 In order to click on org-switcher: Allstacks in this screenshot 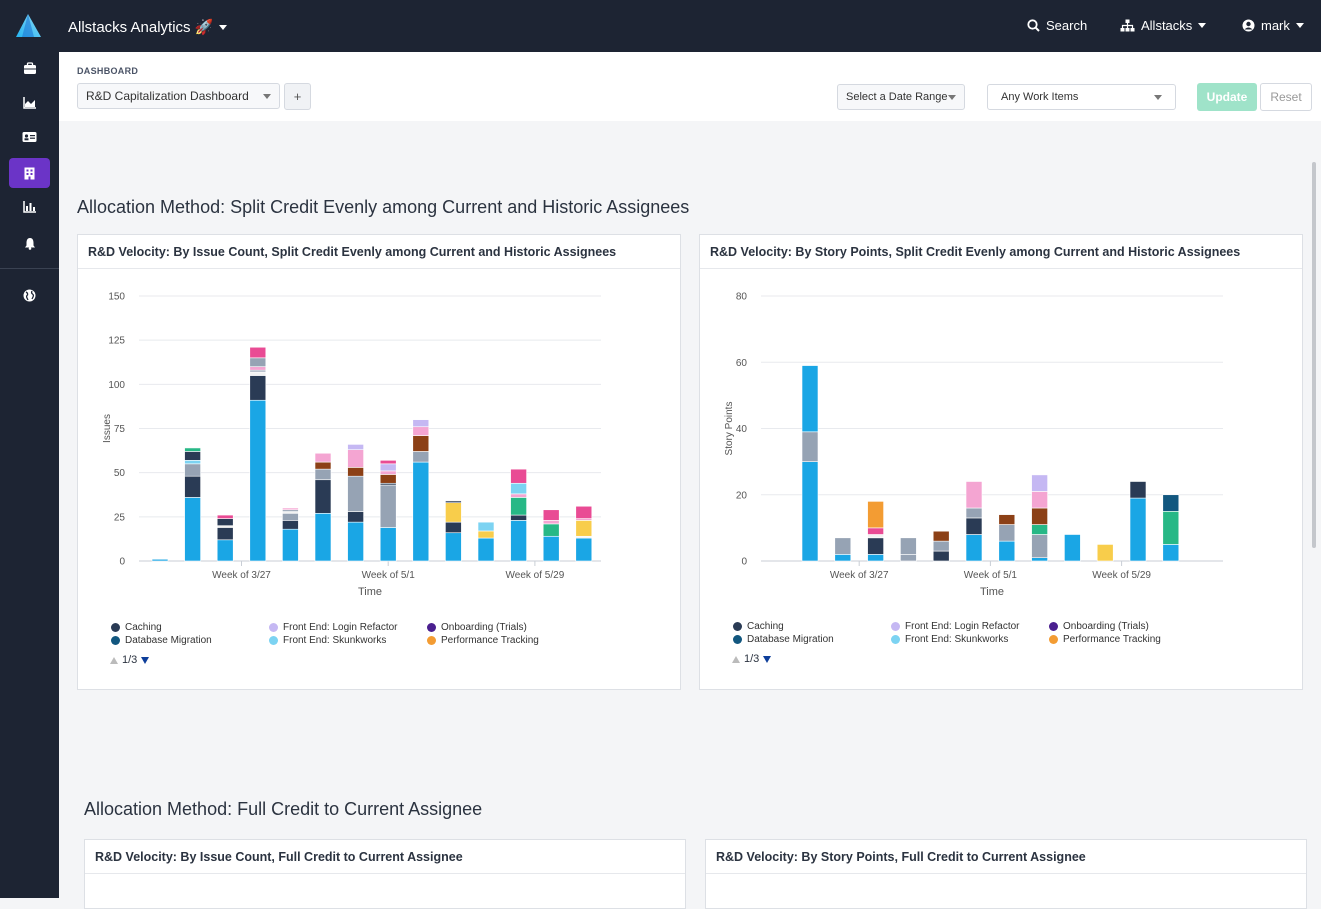, I will do `click(1163, 25)`.